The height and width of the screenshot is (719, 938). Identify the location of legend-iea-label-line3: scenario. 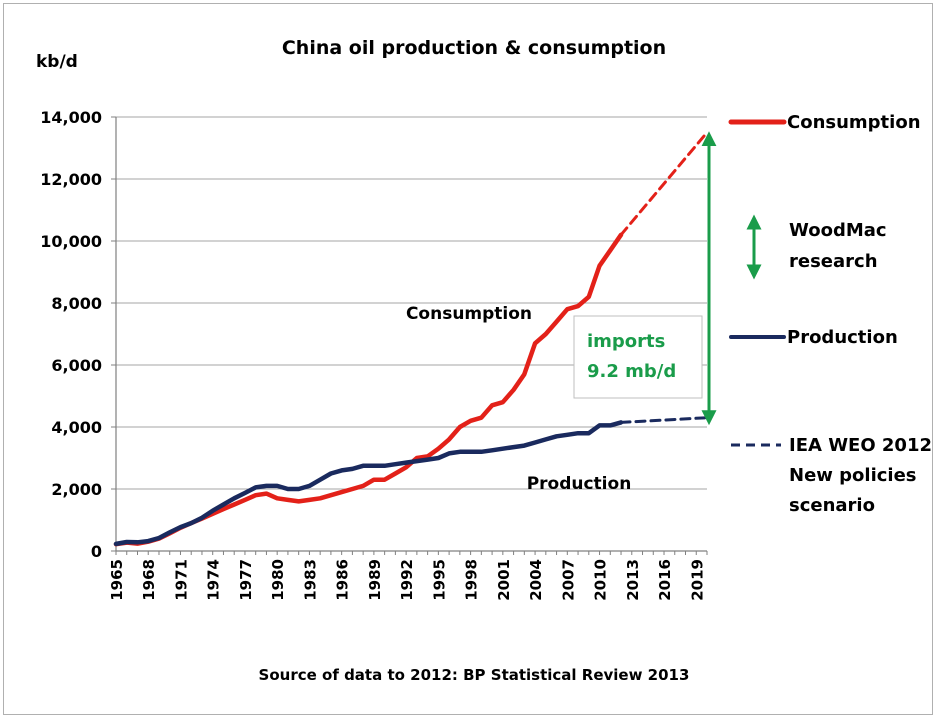
(832, 505).